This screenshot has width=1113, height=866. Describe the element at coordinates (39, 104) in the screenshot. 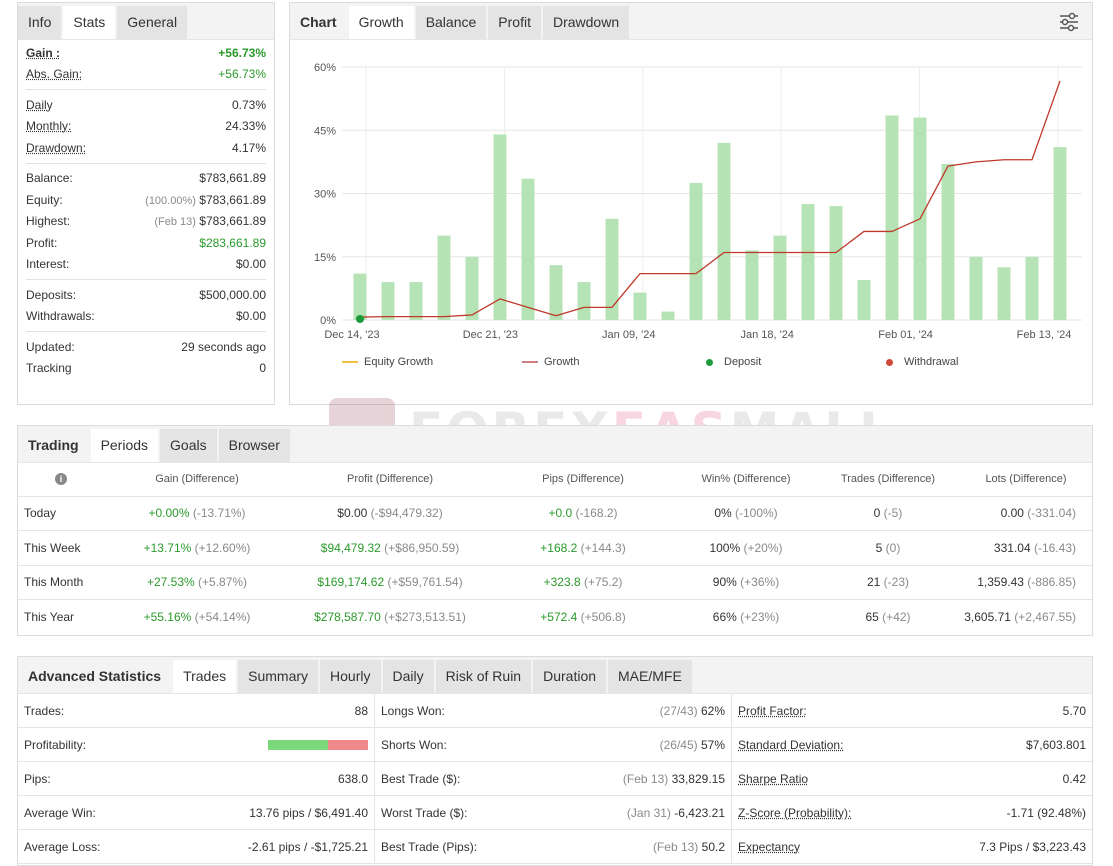

I see `daily-label: Daily` at that location.